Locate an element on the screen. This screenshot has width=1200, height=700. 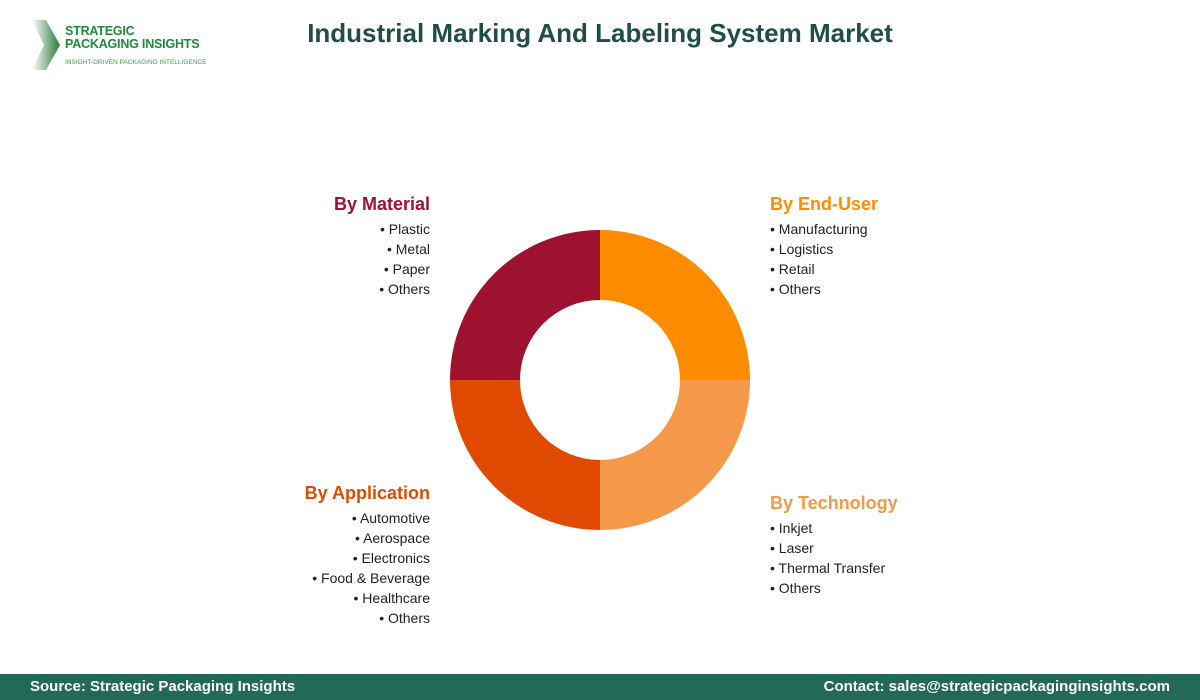
logo-tagline: INSIGHT-DRIVEN PACKAGING INTELLIGENCE is located at coordinates (136, 62).